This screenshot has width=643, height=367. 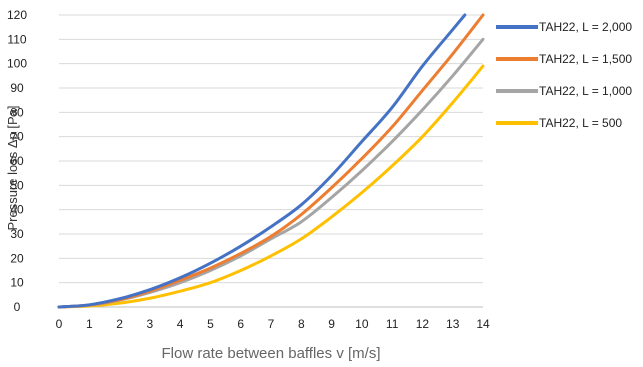 What do you see at coordinates (585, 91) in the screenshot?
I see `legend-label-3: TAH22, L = 1,000` at bounding box center [585, 91].